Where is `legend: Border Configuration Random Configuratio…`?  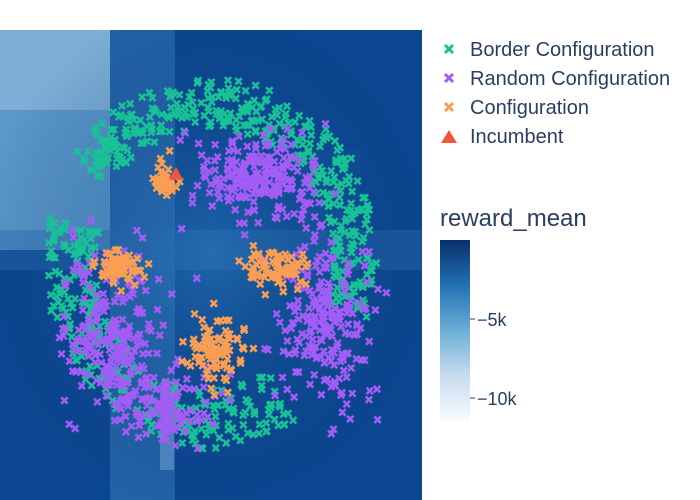 legend: Border Configuration Random Configuratio… is located at coordinates (555, 93).